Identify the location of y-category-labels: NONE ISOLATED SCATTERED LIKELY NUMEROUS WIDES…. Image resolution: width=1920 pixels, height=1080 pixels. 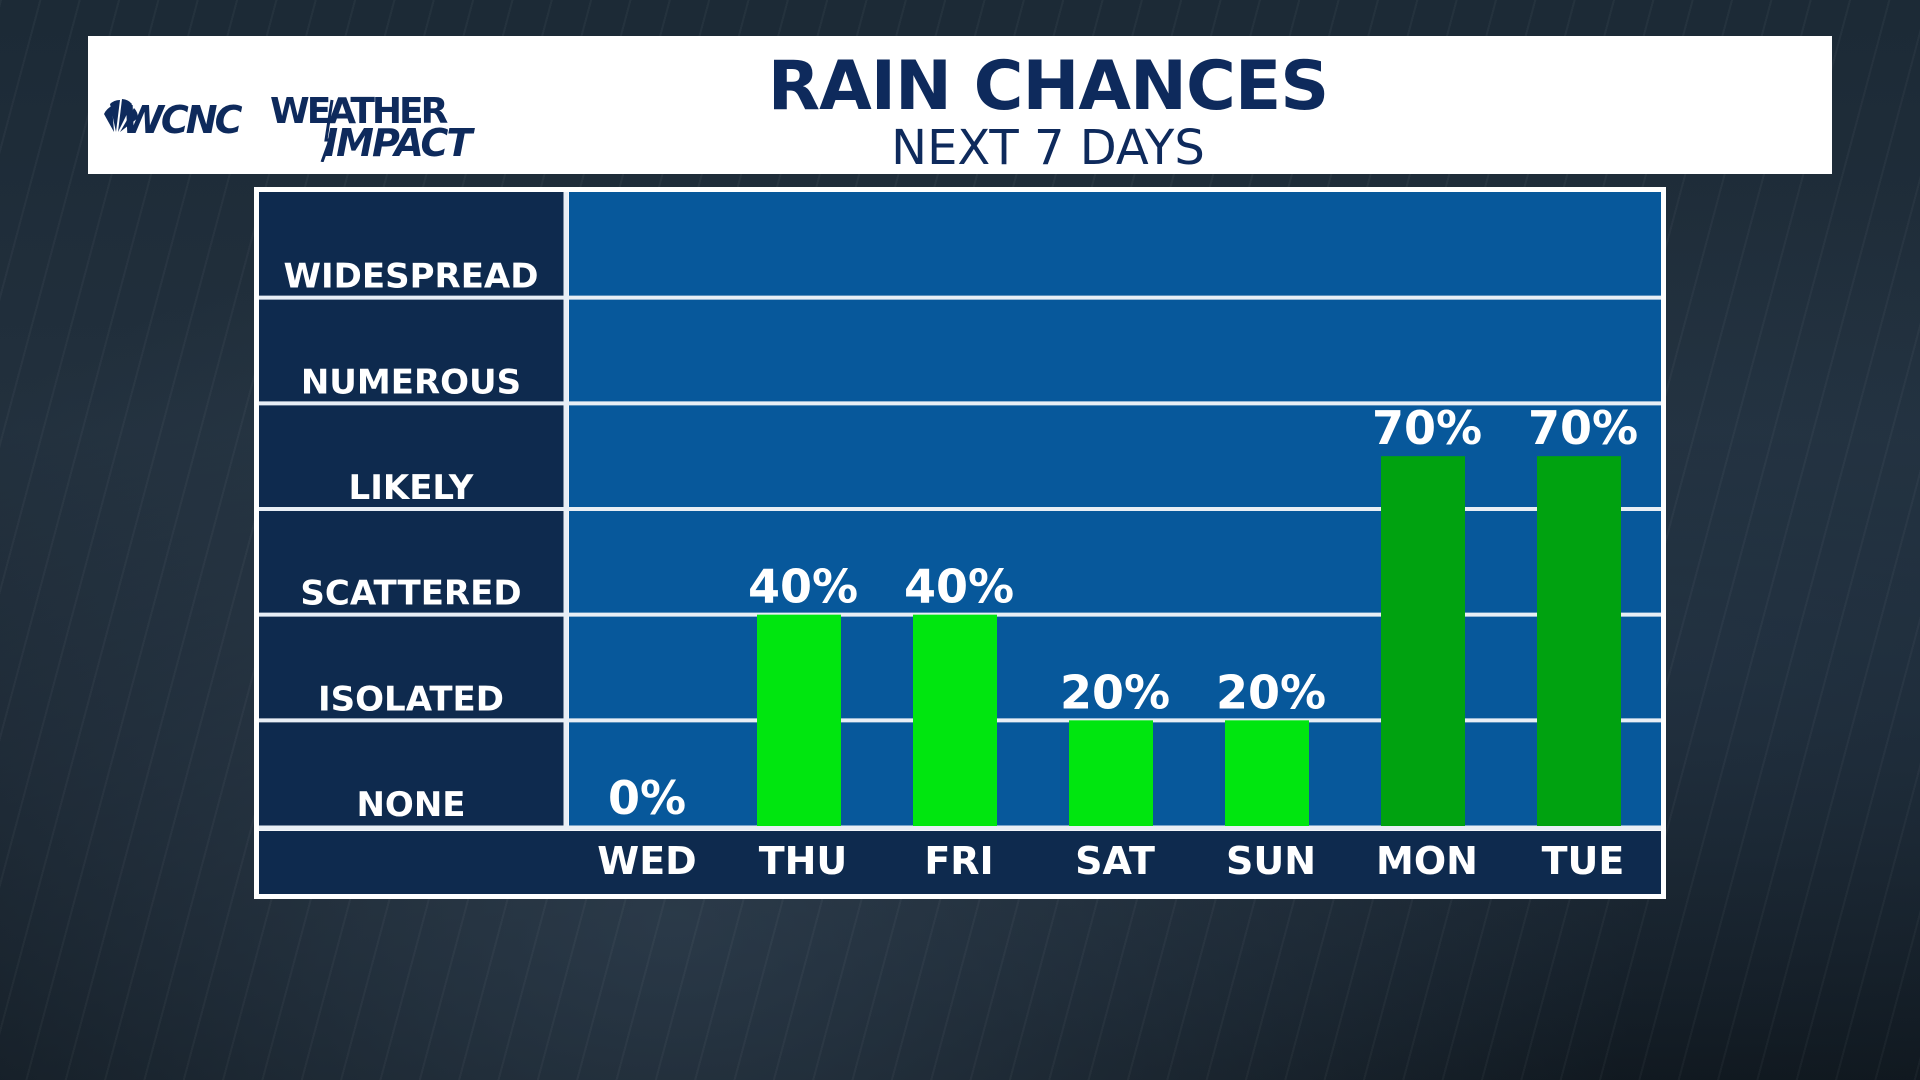
(411, 541).